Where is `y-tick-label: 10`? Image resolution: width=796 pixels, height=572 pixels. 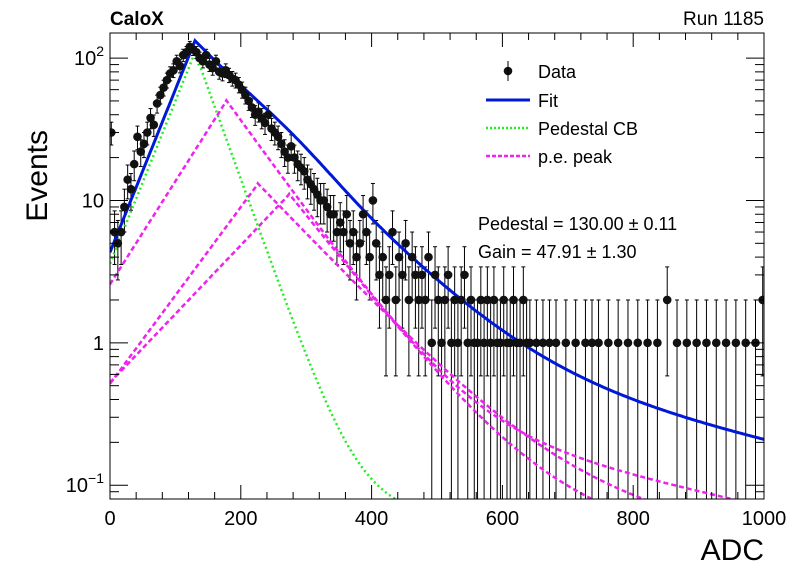 y-tick-label: 10 is located at coordinates (93, 201).